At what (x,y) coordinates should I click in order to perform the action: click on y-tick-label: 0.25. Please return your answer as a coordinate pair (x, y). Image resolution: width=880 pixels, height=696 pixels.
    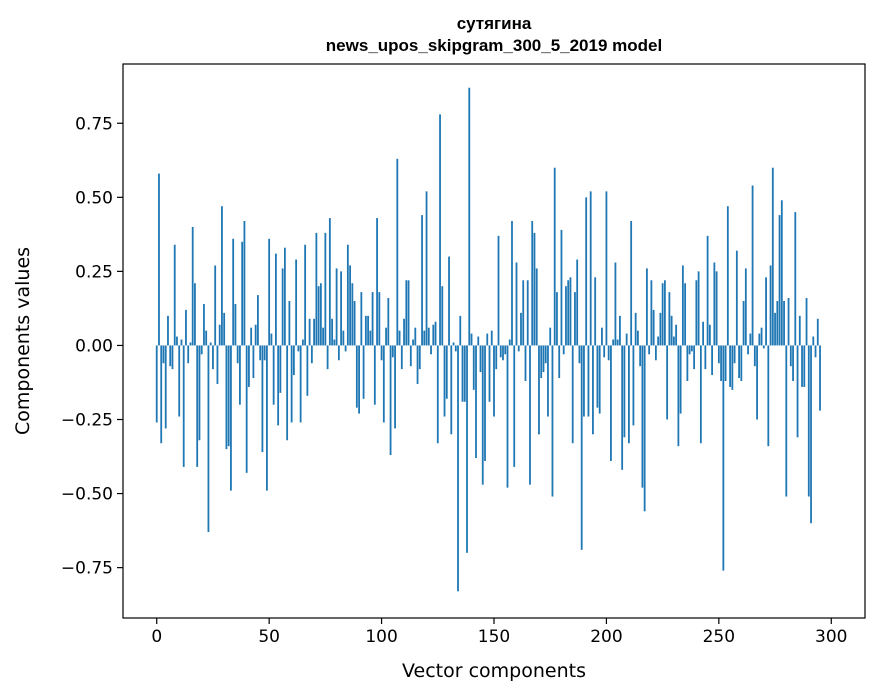
    Looking at the image, I should click on (94, 272).